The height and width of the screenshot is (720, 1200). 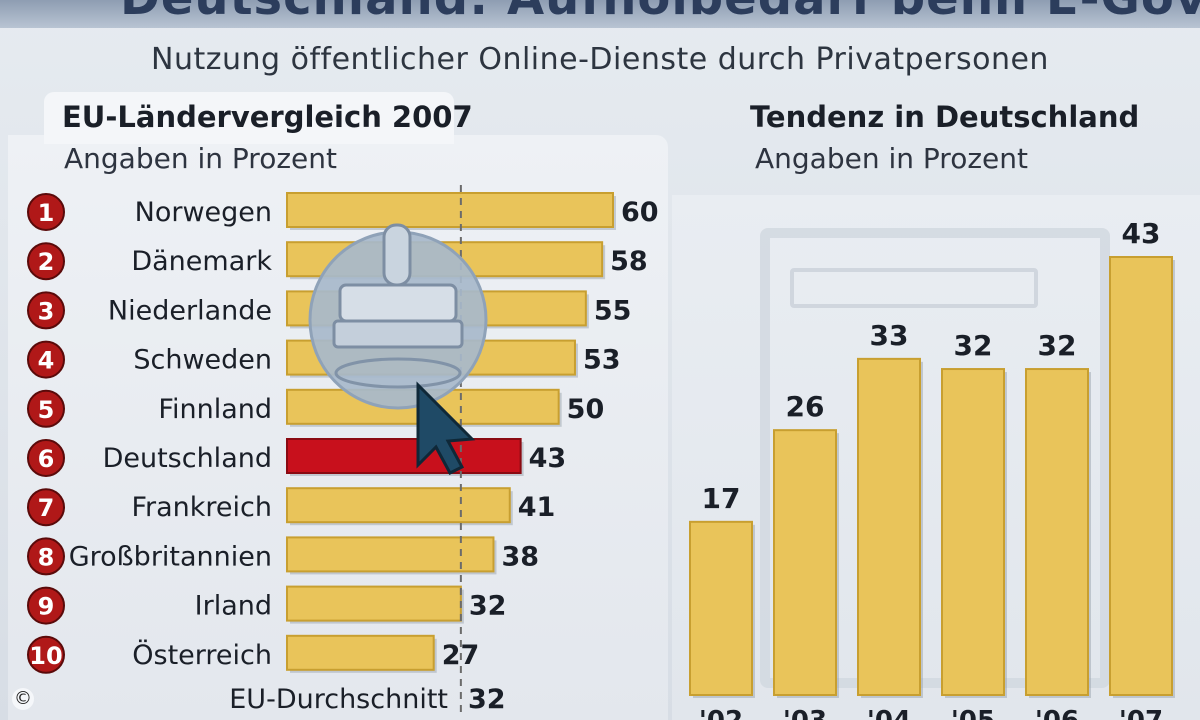 I want to click on rank-label: 4, so click(x=46, y=361).